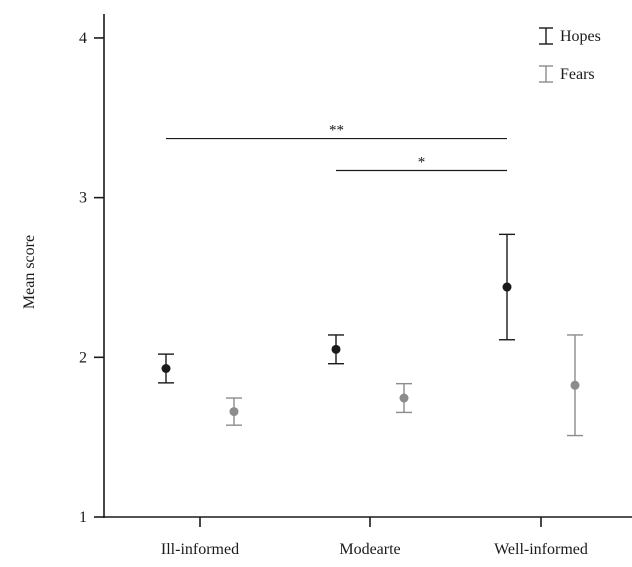 Image resolution: width=632 pixels, height=567 pixels. What do you see at coordinates (577, 74) in the screenshot?
I see `legend-label: Fears` at bounding box center [577, 74].